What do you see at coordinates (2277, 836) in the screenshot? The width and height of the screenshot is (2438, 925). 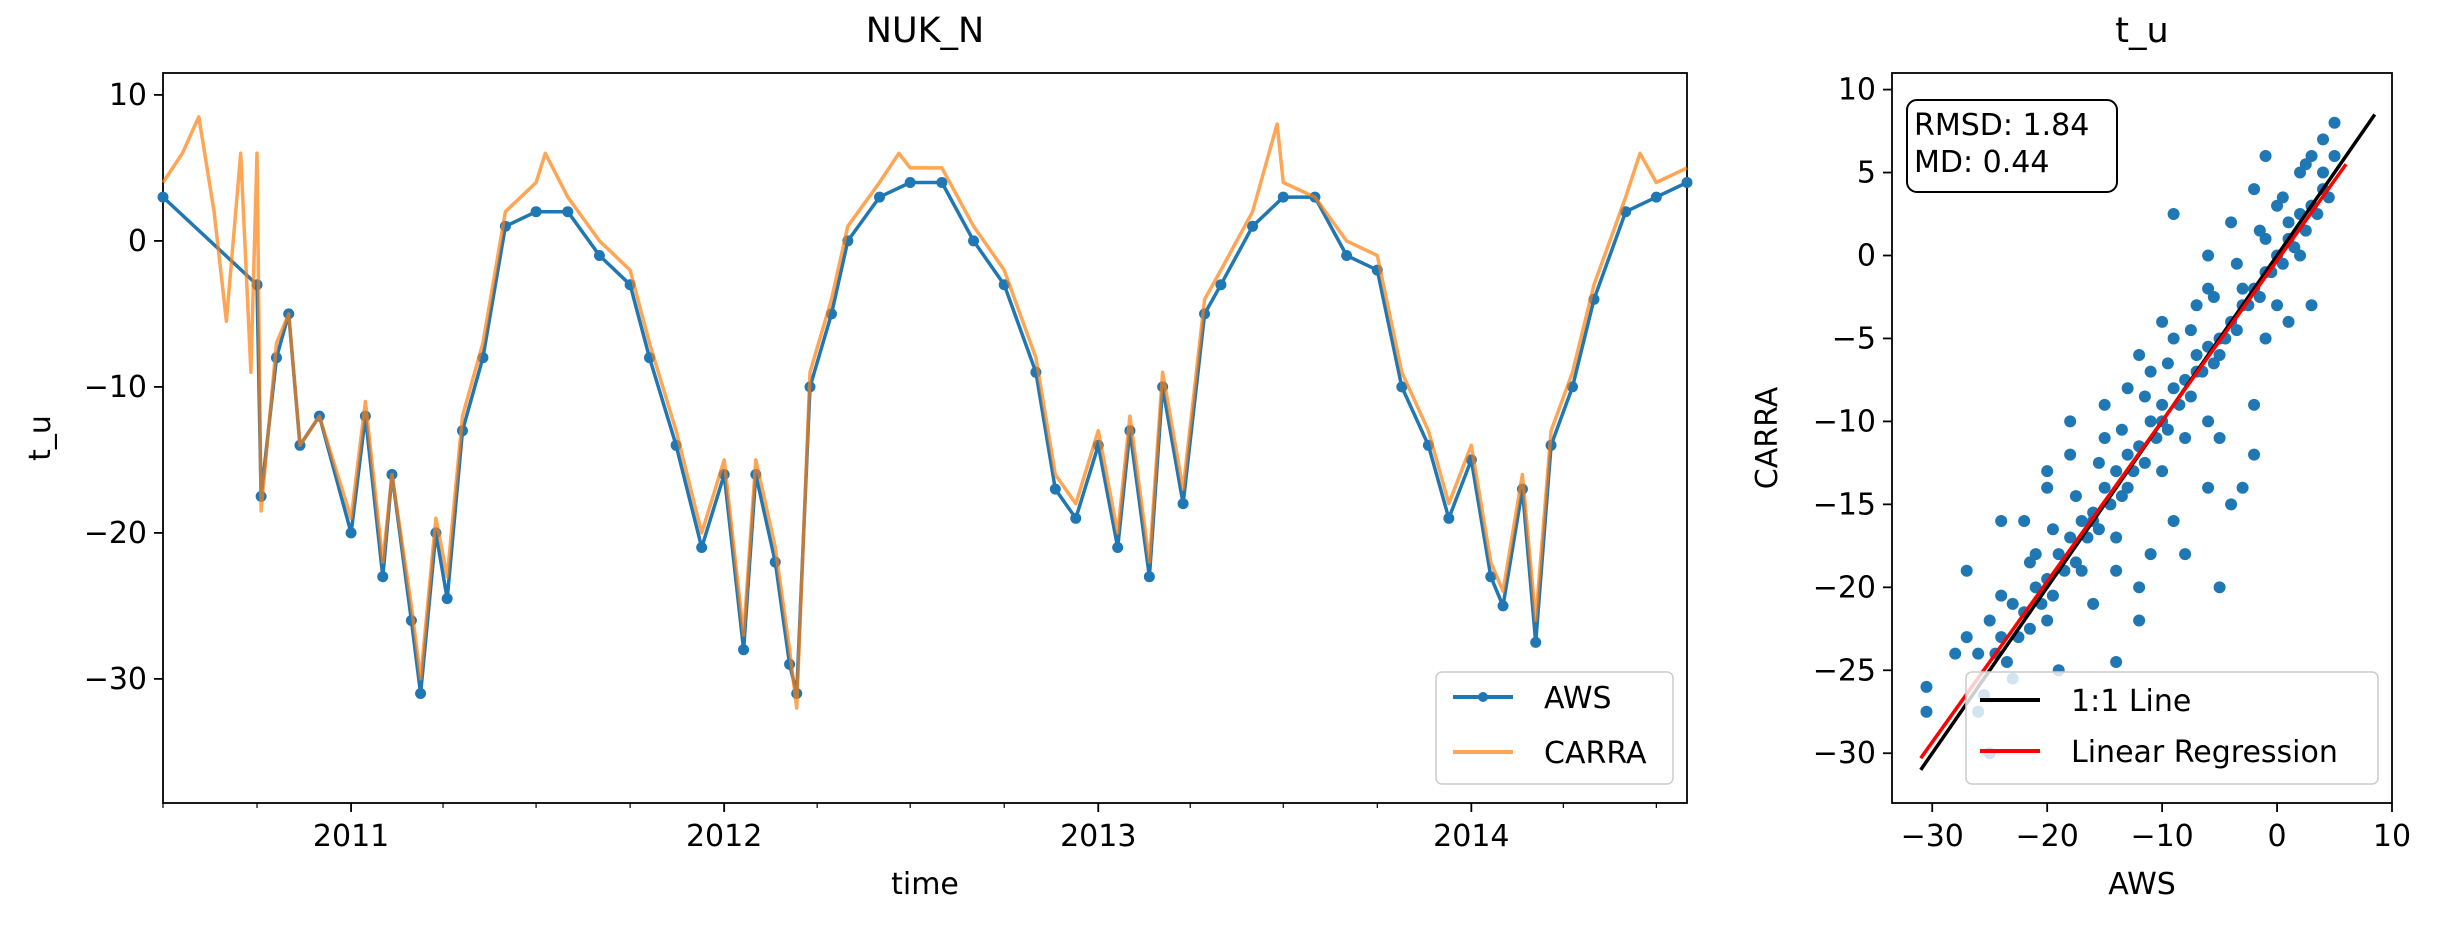 I see `x-tick-label: 0` at bounding box center [2277, 836].